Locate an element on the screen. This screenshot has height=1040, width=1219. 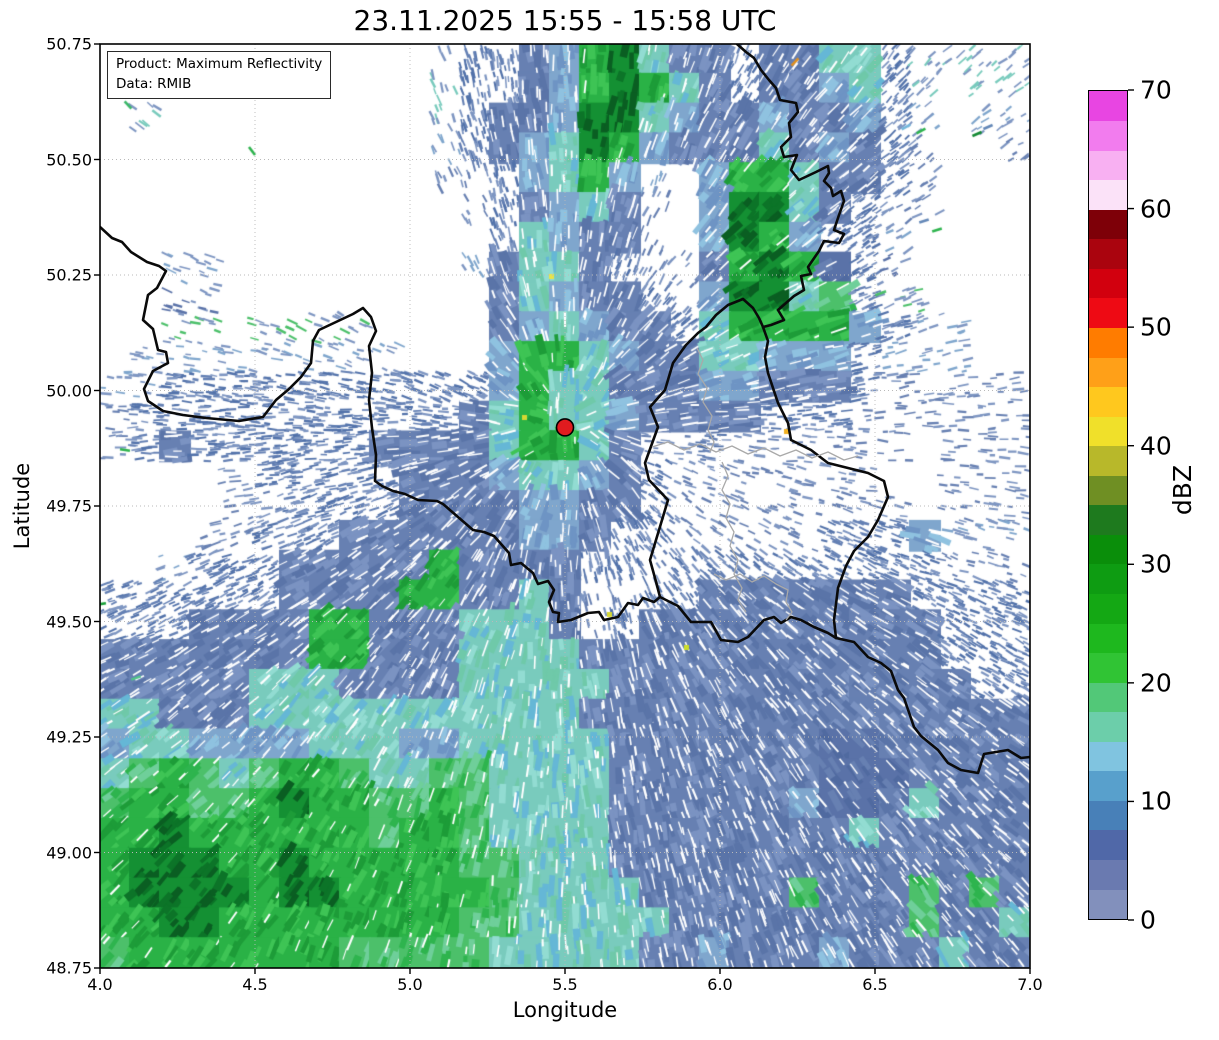
product-info-box: Product: Maximum Reflectivity Data: RMIB is located at coordinates (219, 75).